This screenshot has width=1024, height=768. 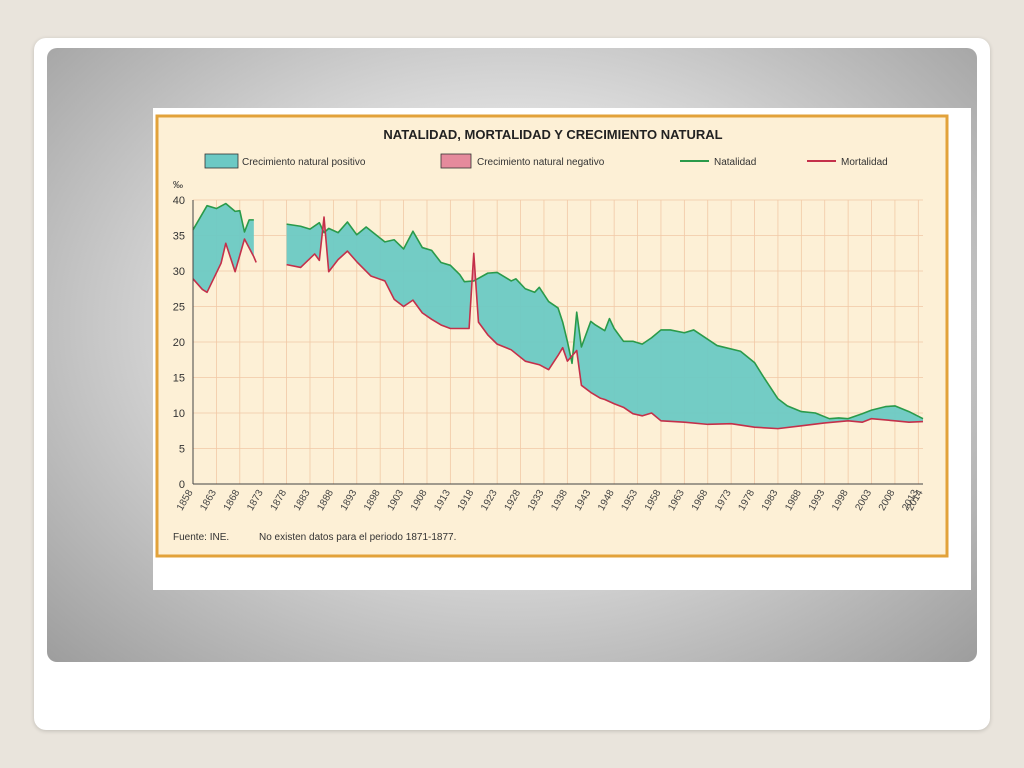 What do you see at coordinates (179, 379) in the screenshot?
I see `y-tick-label: 15` at bounding box center [179, 379].